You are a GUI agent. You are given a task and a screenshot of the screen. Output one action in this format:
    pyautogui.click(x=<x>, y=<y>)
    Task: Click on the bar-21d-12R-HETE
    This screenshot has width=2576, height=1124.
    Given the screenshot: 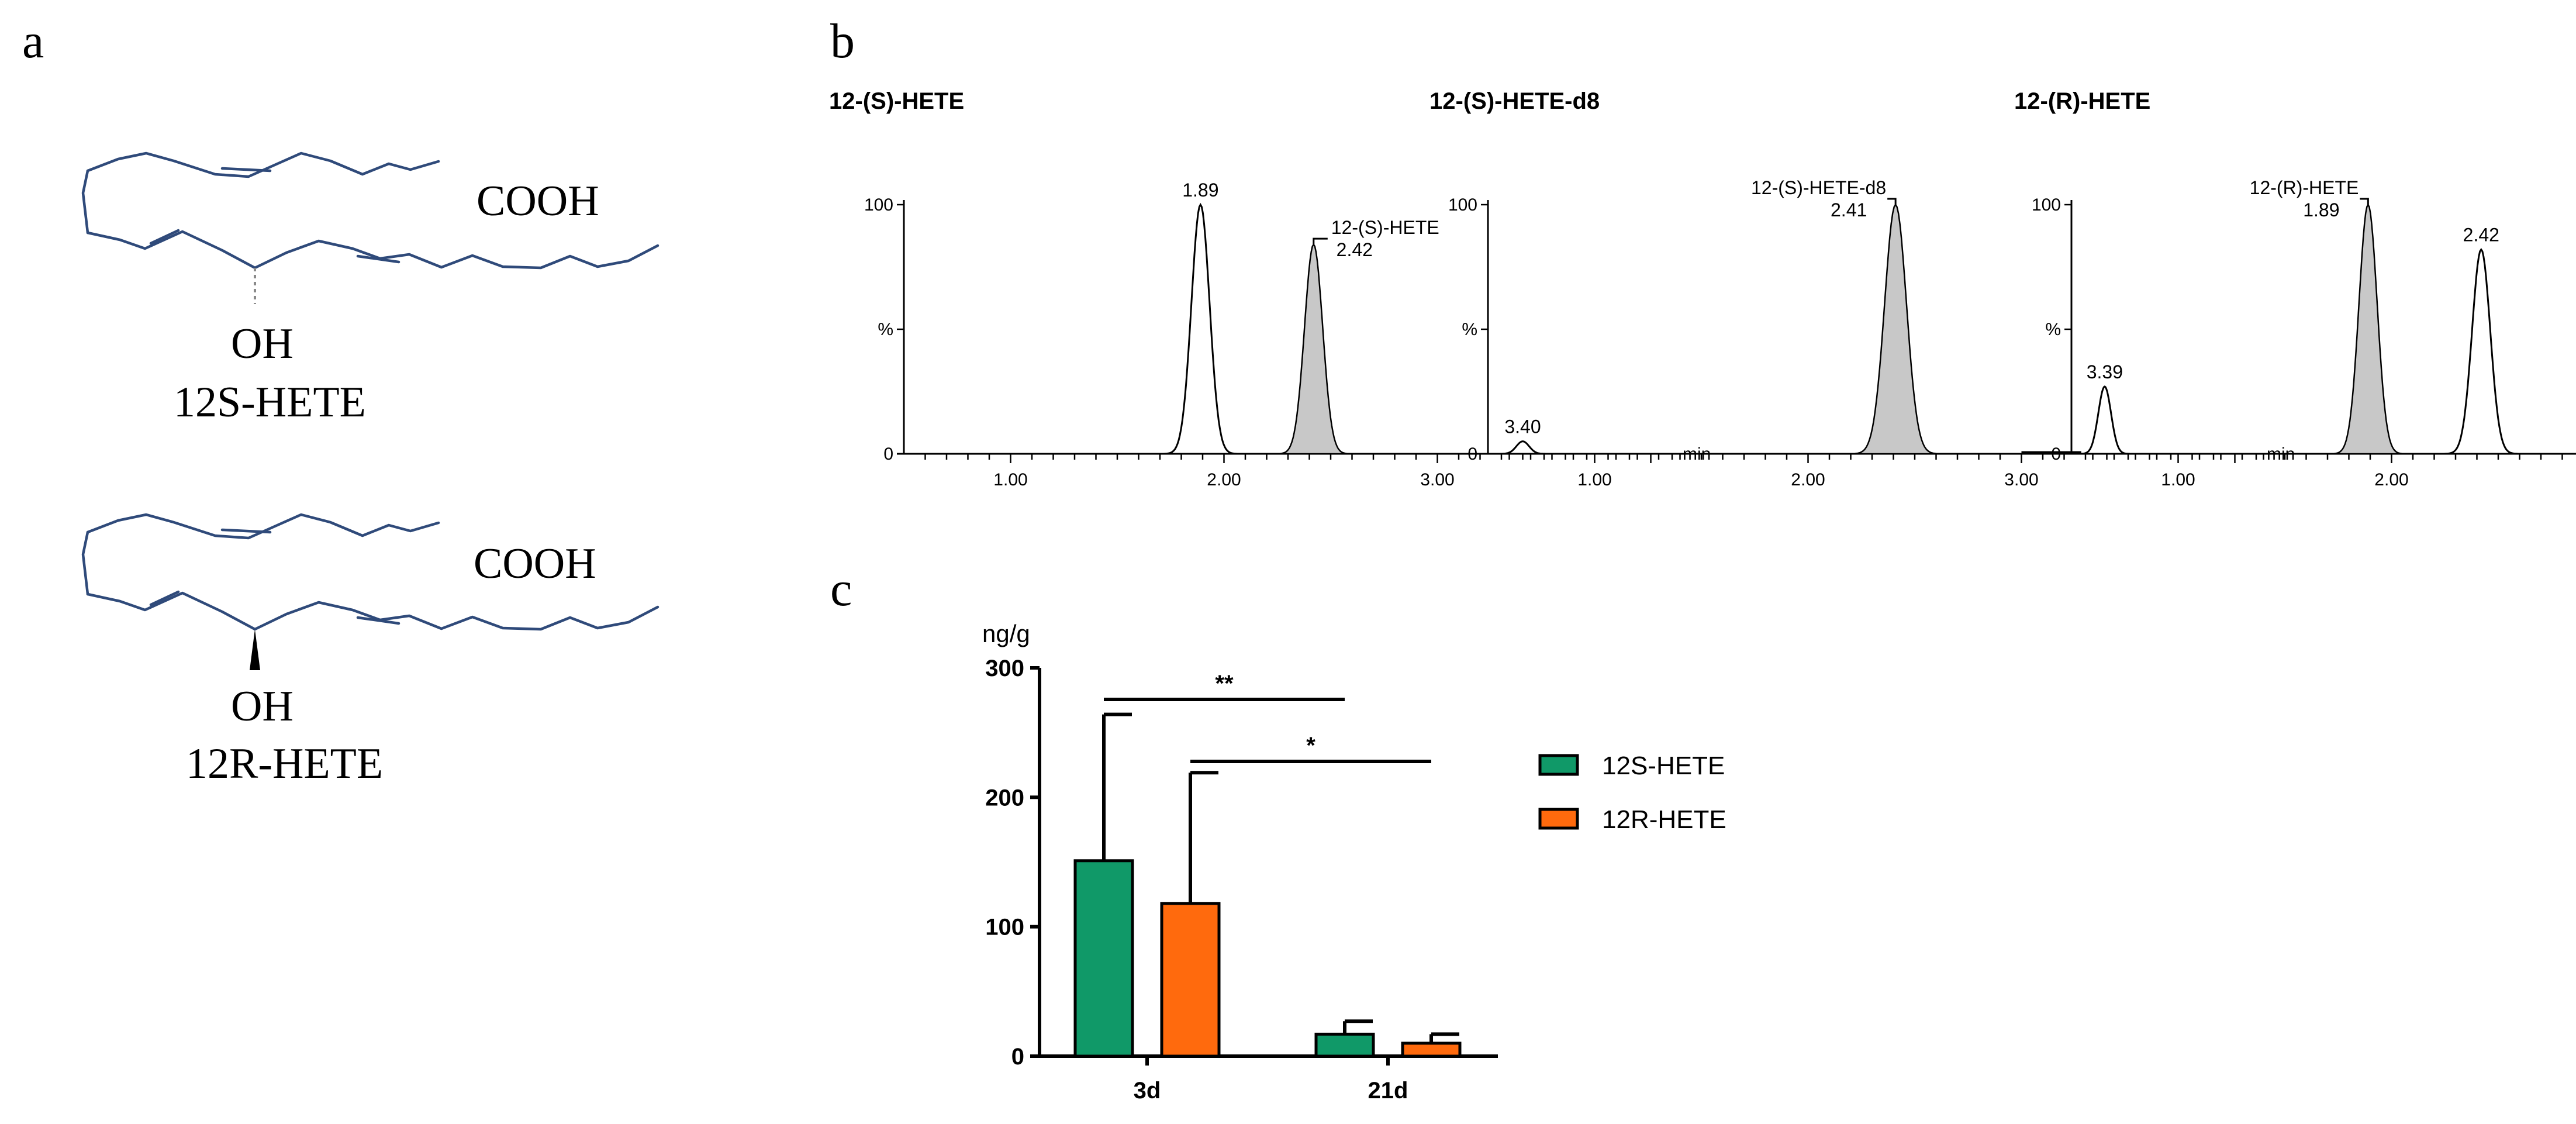 What is the action you would take?
    pyautogui.click(x=1431, y=1050)
    